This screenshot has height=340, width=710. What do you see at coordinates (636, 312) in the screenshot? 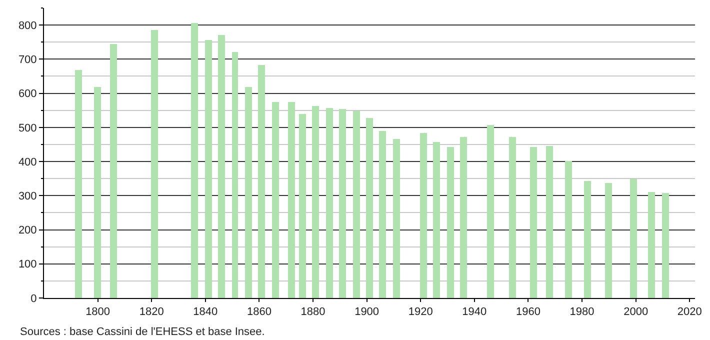
I see `x-tick-label: 2000` at bounding box center [636, 312].